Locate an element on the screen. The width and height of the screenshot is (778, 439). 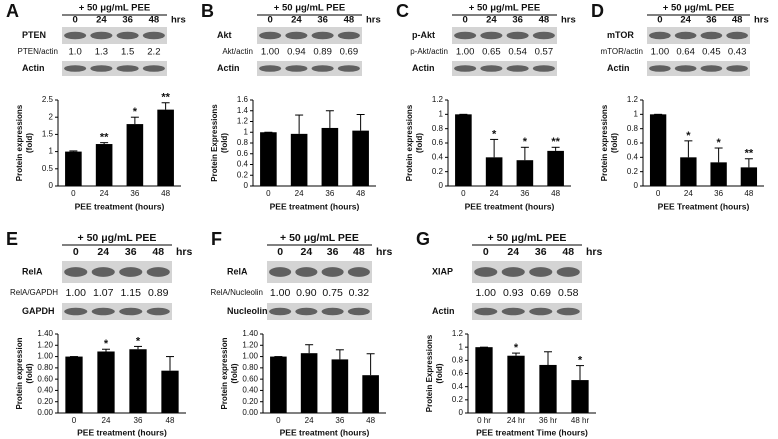
x-tick-label: 0 hr is located at coordinates (484, 420).